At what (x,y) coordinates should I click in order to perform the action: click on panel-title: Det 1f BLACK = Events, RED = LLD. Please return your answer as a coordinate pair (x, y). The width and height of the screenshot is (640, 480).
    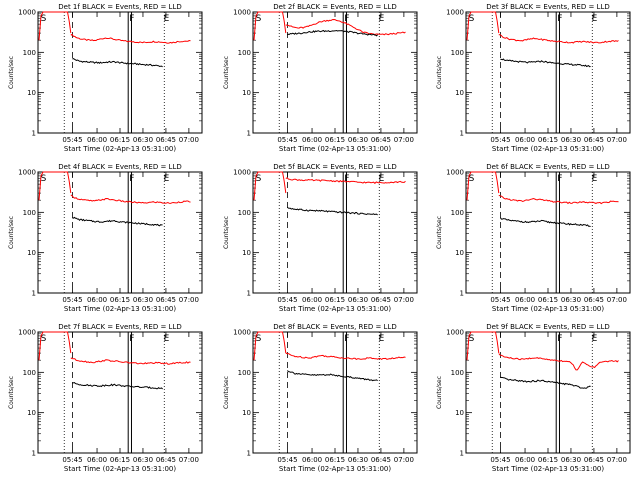
    Looking at the image, I should click on (119, 7).